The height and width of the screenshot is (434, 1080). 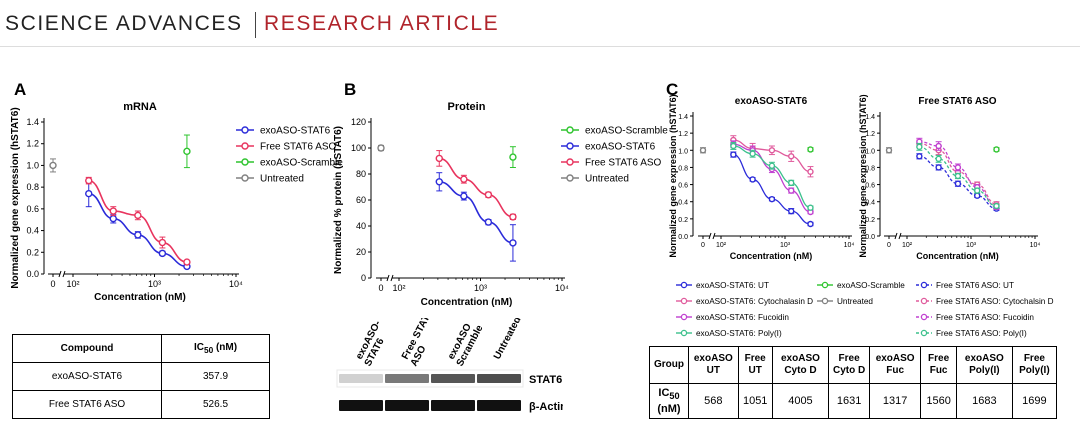 What do you see at coordinates (52, 284) in the screenshot?
I see `x-tick-label: 0` at bounding box center [52, 284].